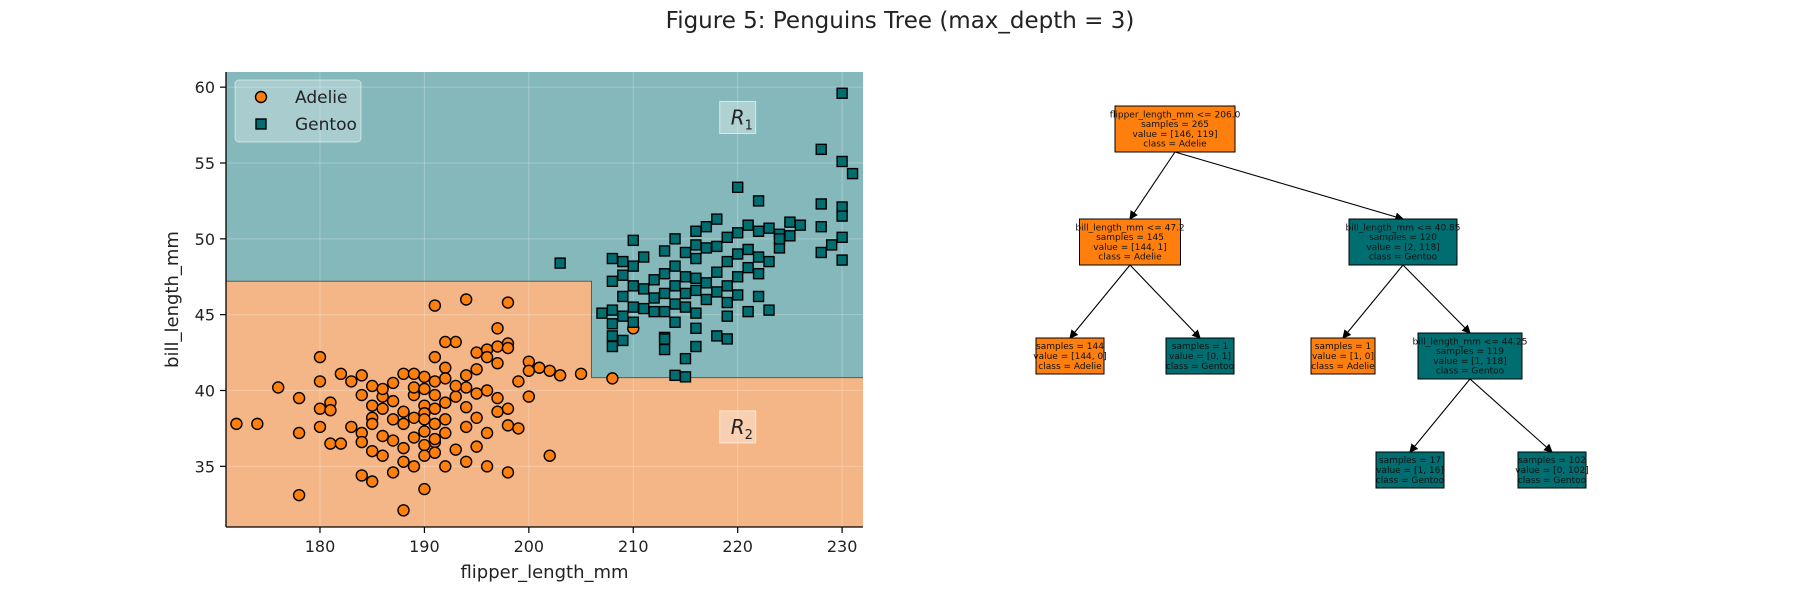  Describe the element at coordinates (1129, 228) in the screenshot. I see `tree-node-text: bill_length_mm <= 47.2` at that location.